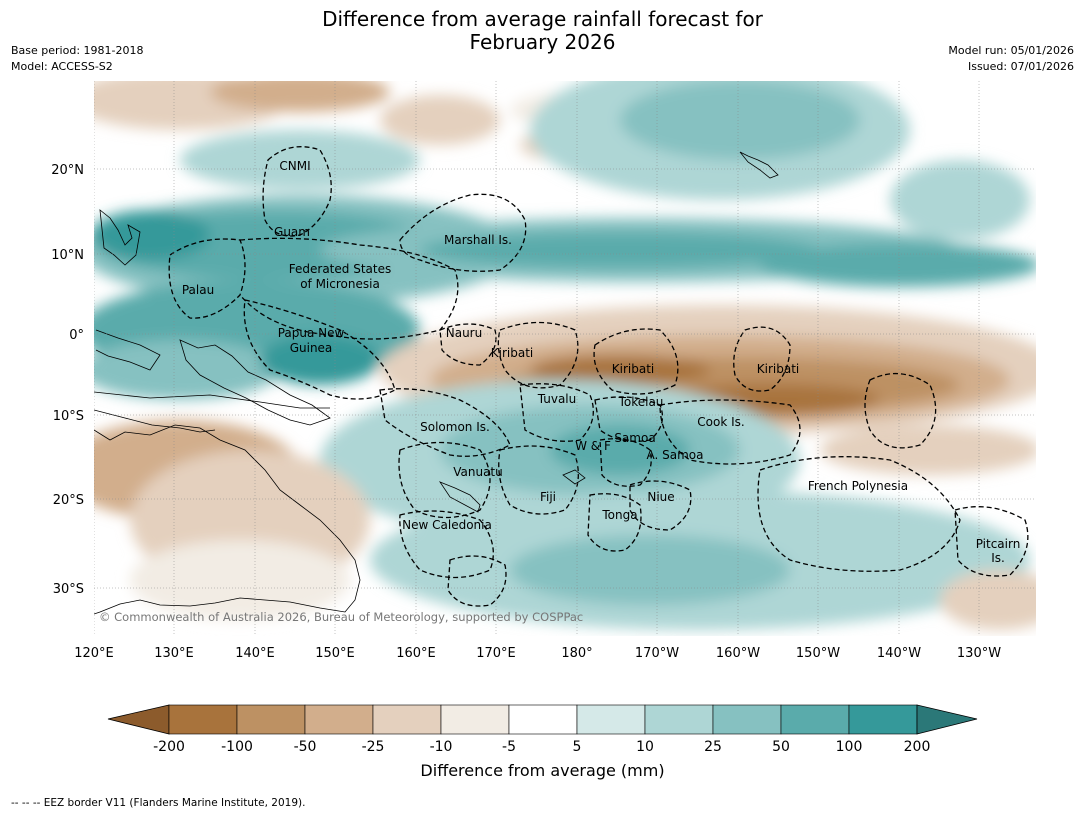 This screenshot has height=816, width=1085. I want to click on lon-label: 140°E, so click(255, 653).